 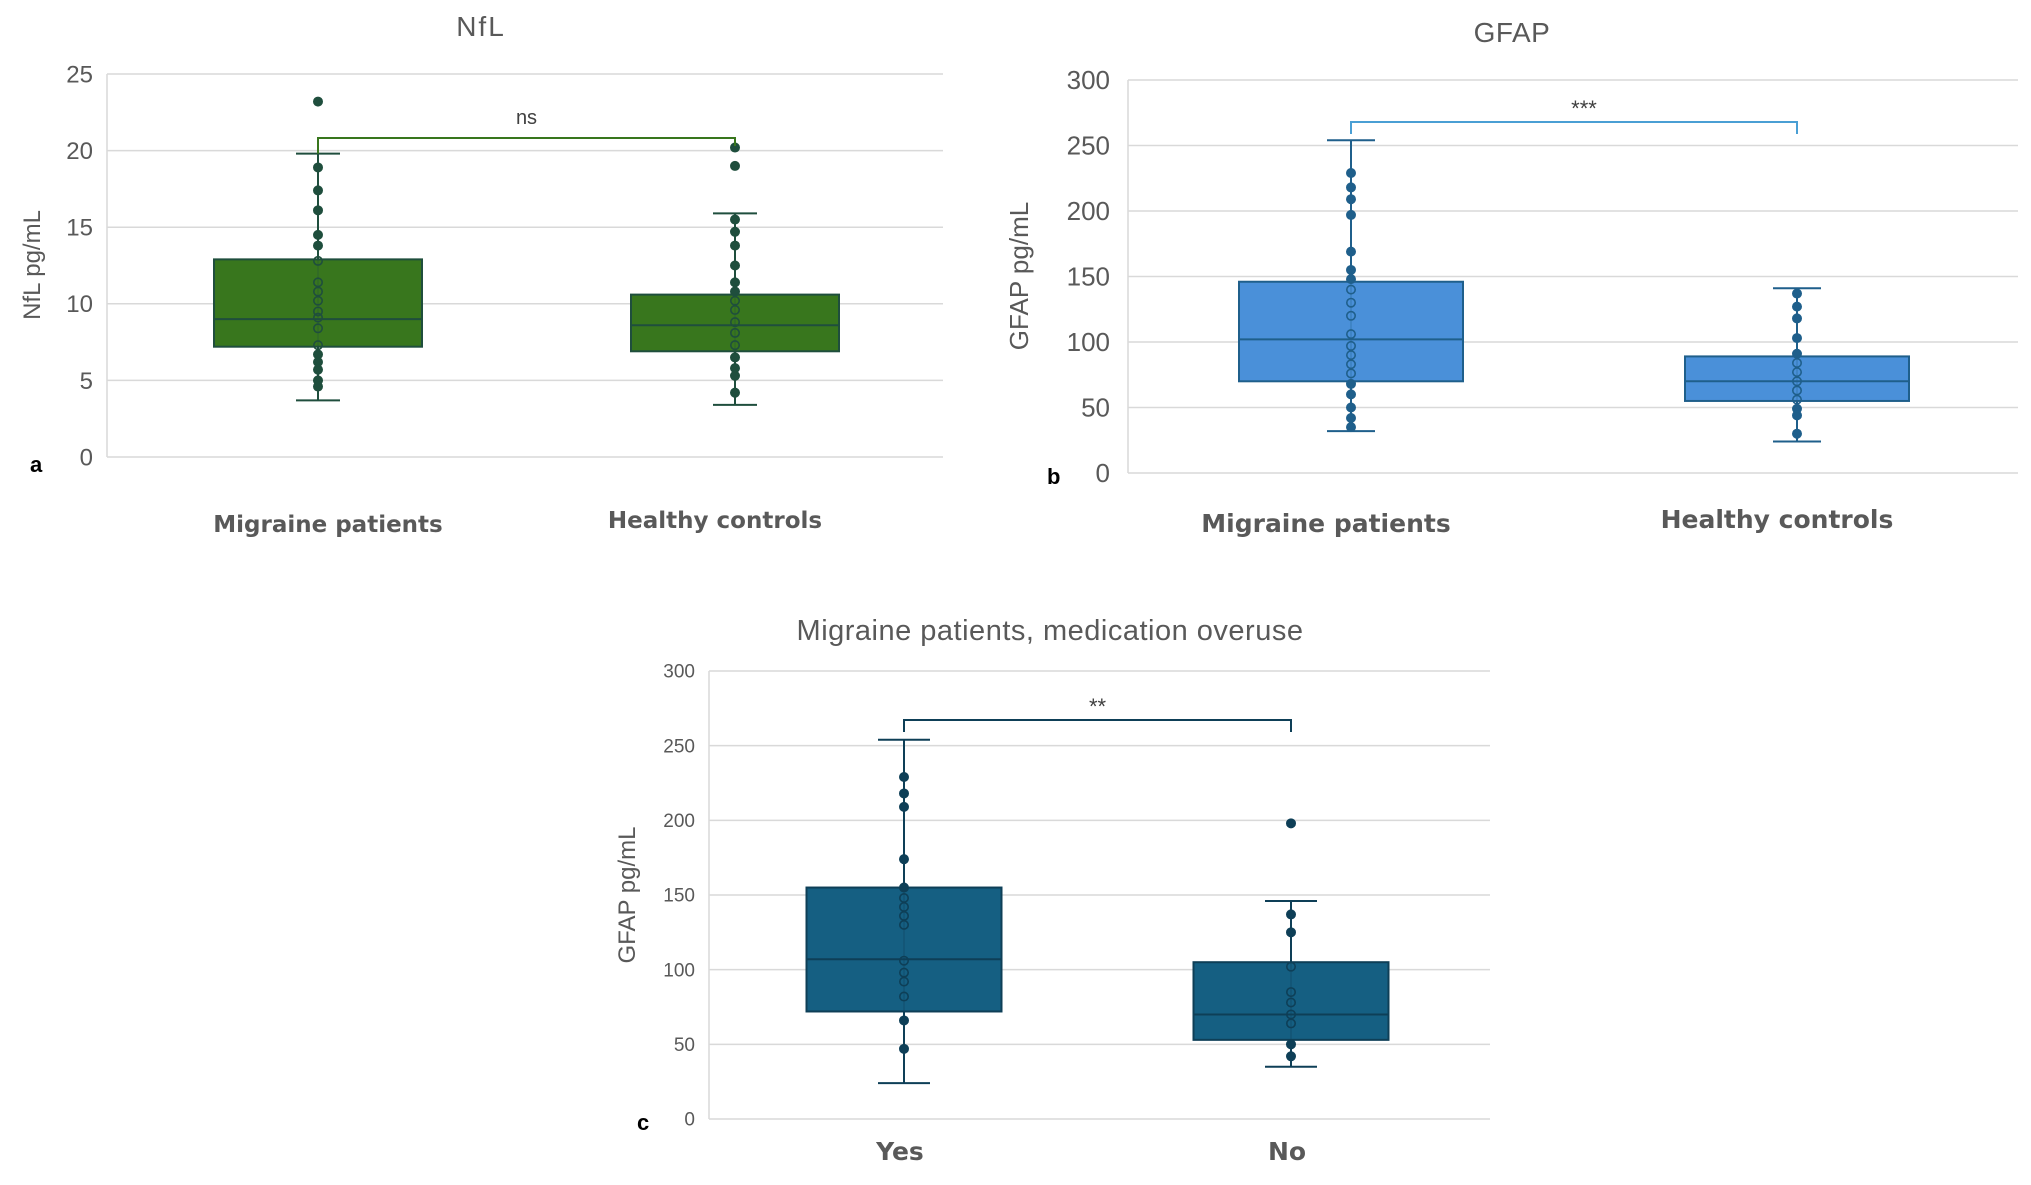 What do you see at coordinates (36, 464) in the screenshot?
I see `panel-label: a` at bounding box center [36, 464].